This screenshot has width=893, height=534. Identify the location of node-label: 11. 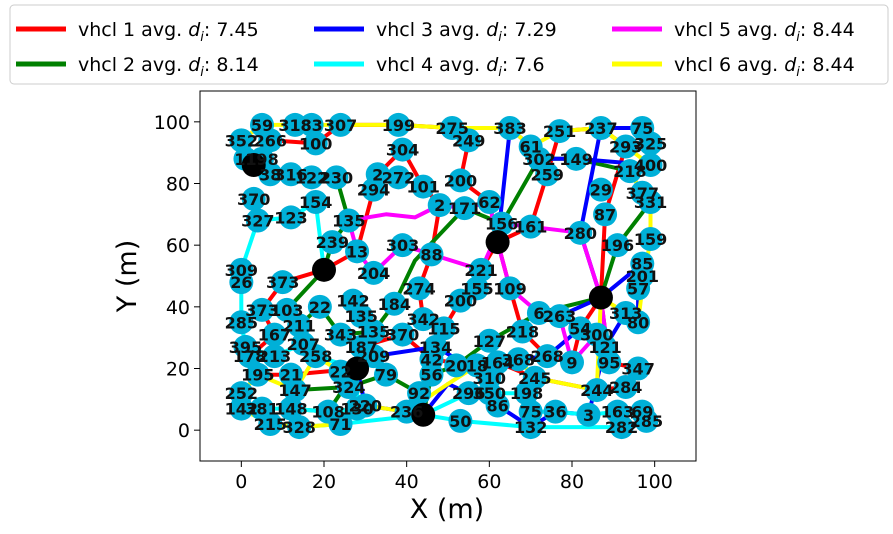
(245, 159).